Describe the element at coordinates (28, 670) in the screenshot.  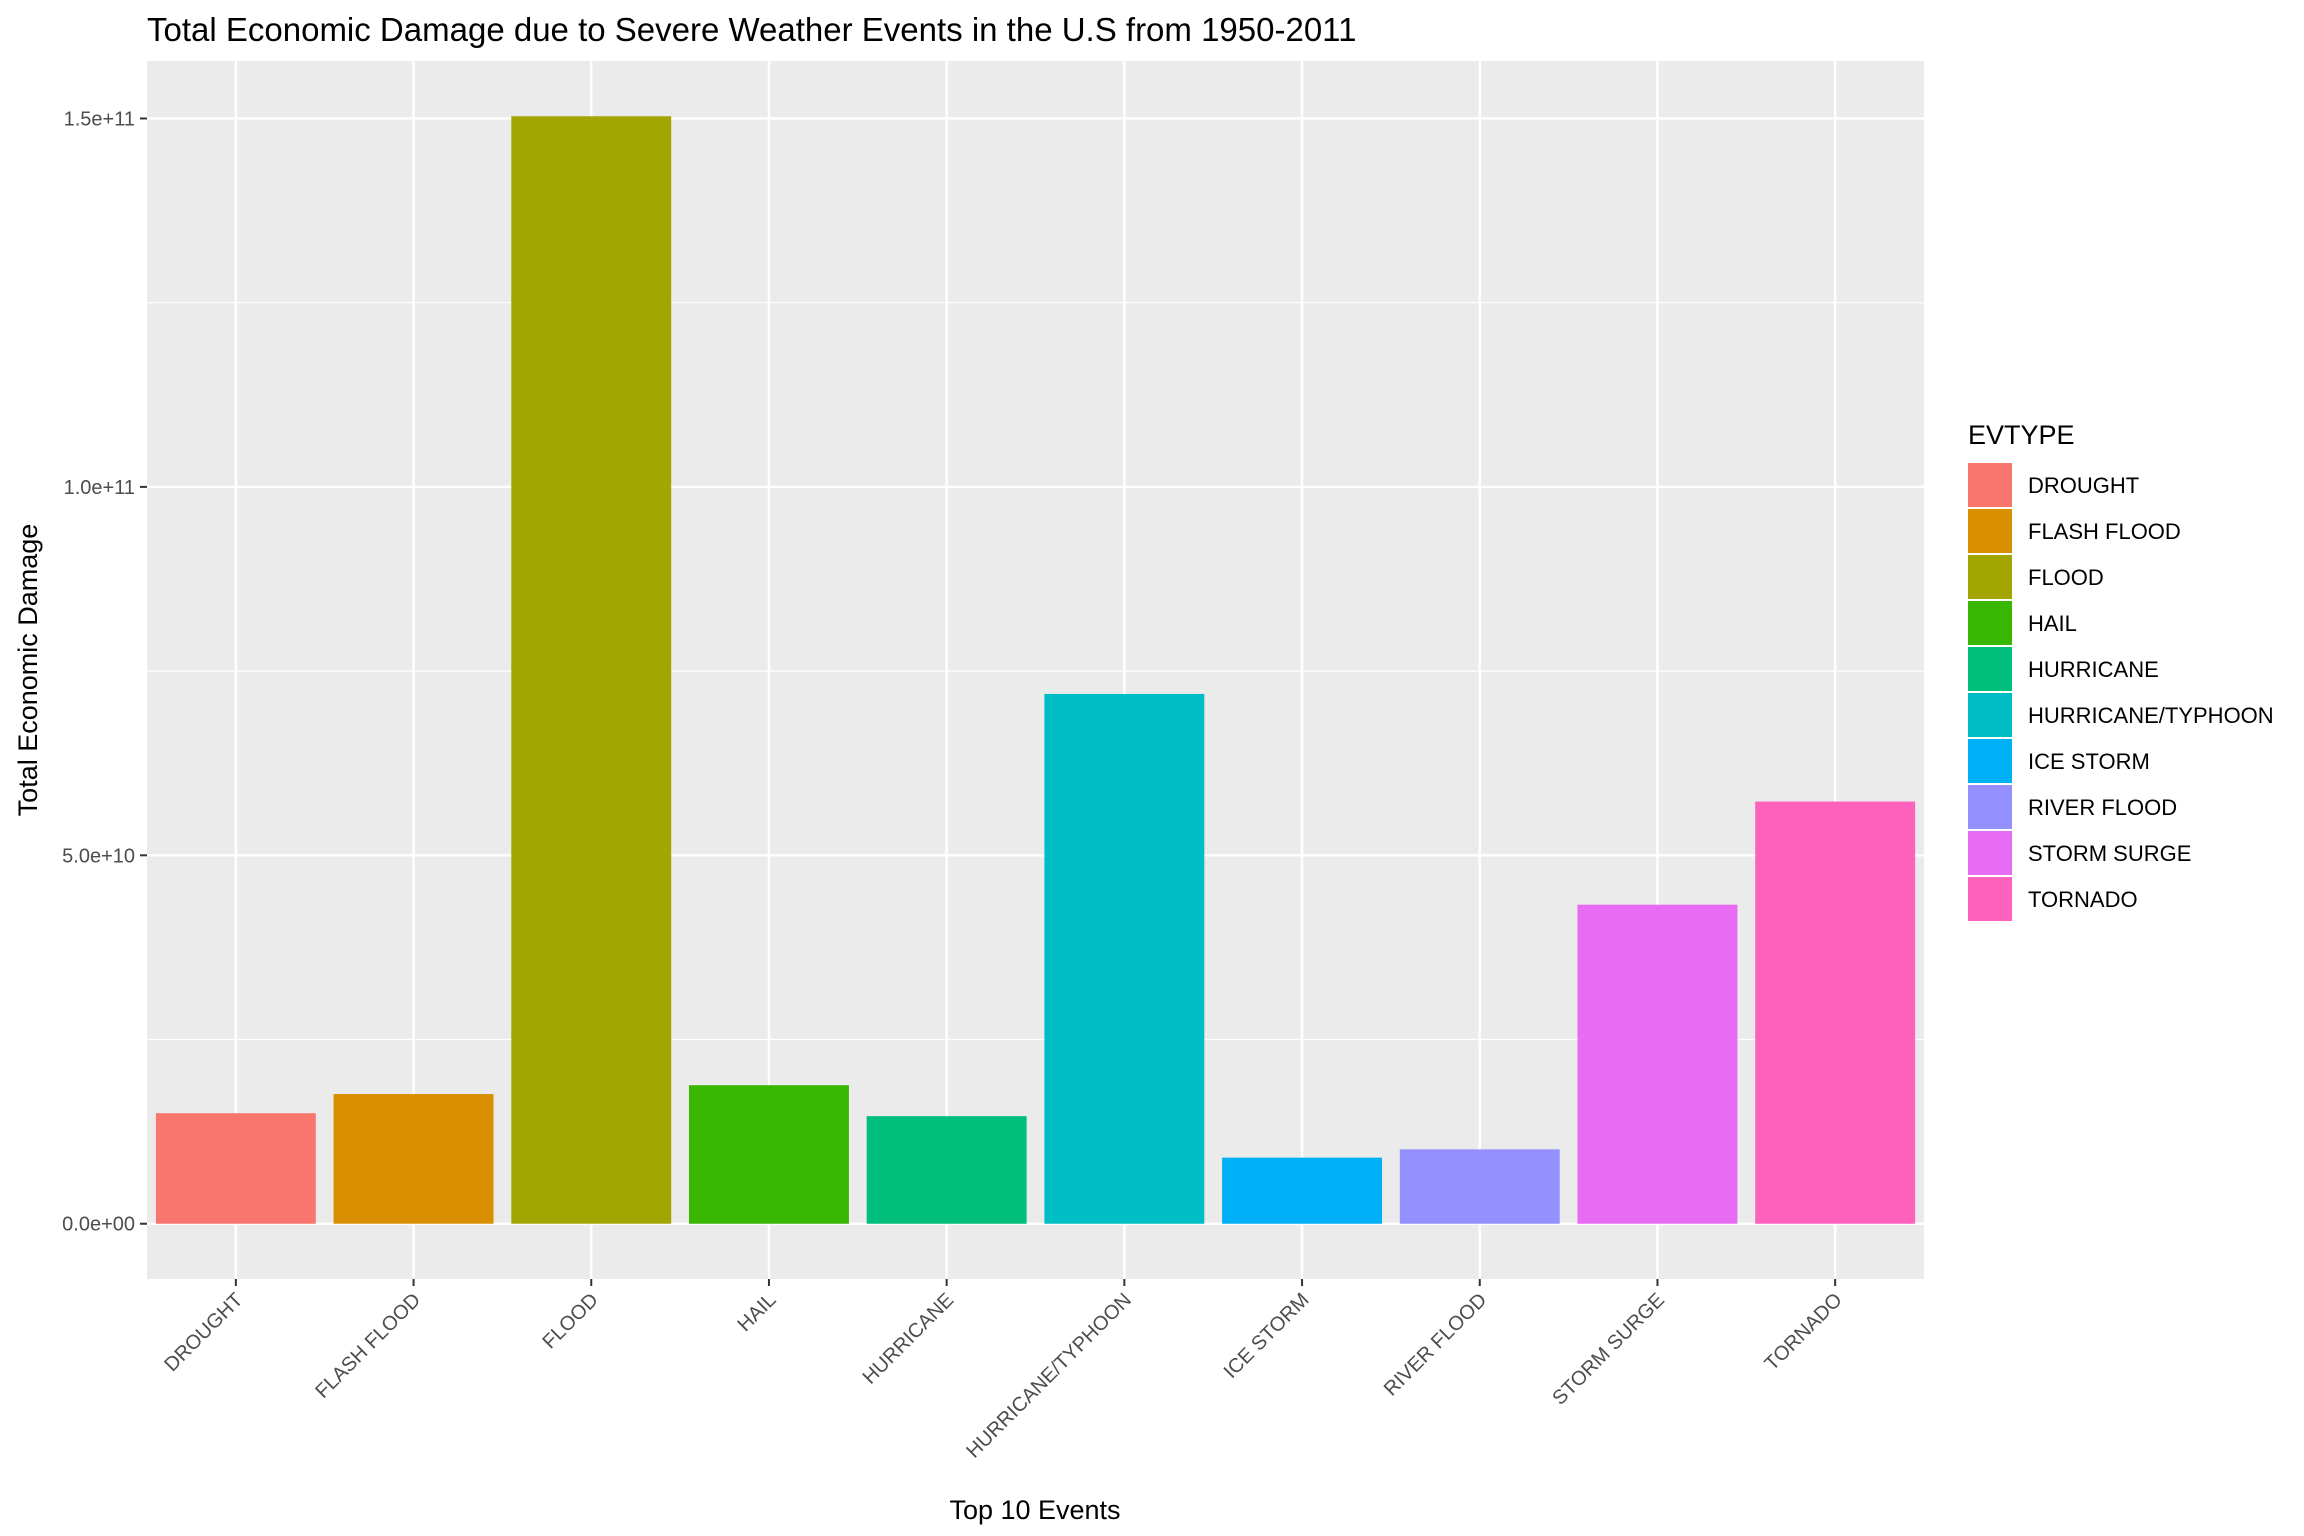
I see `y-axis-title: Total Economic Damage` at that location.